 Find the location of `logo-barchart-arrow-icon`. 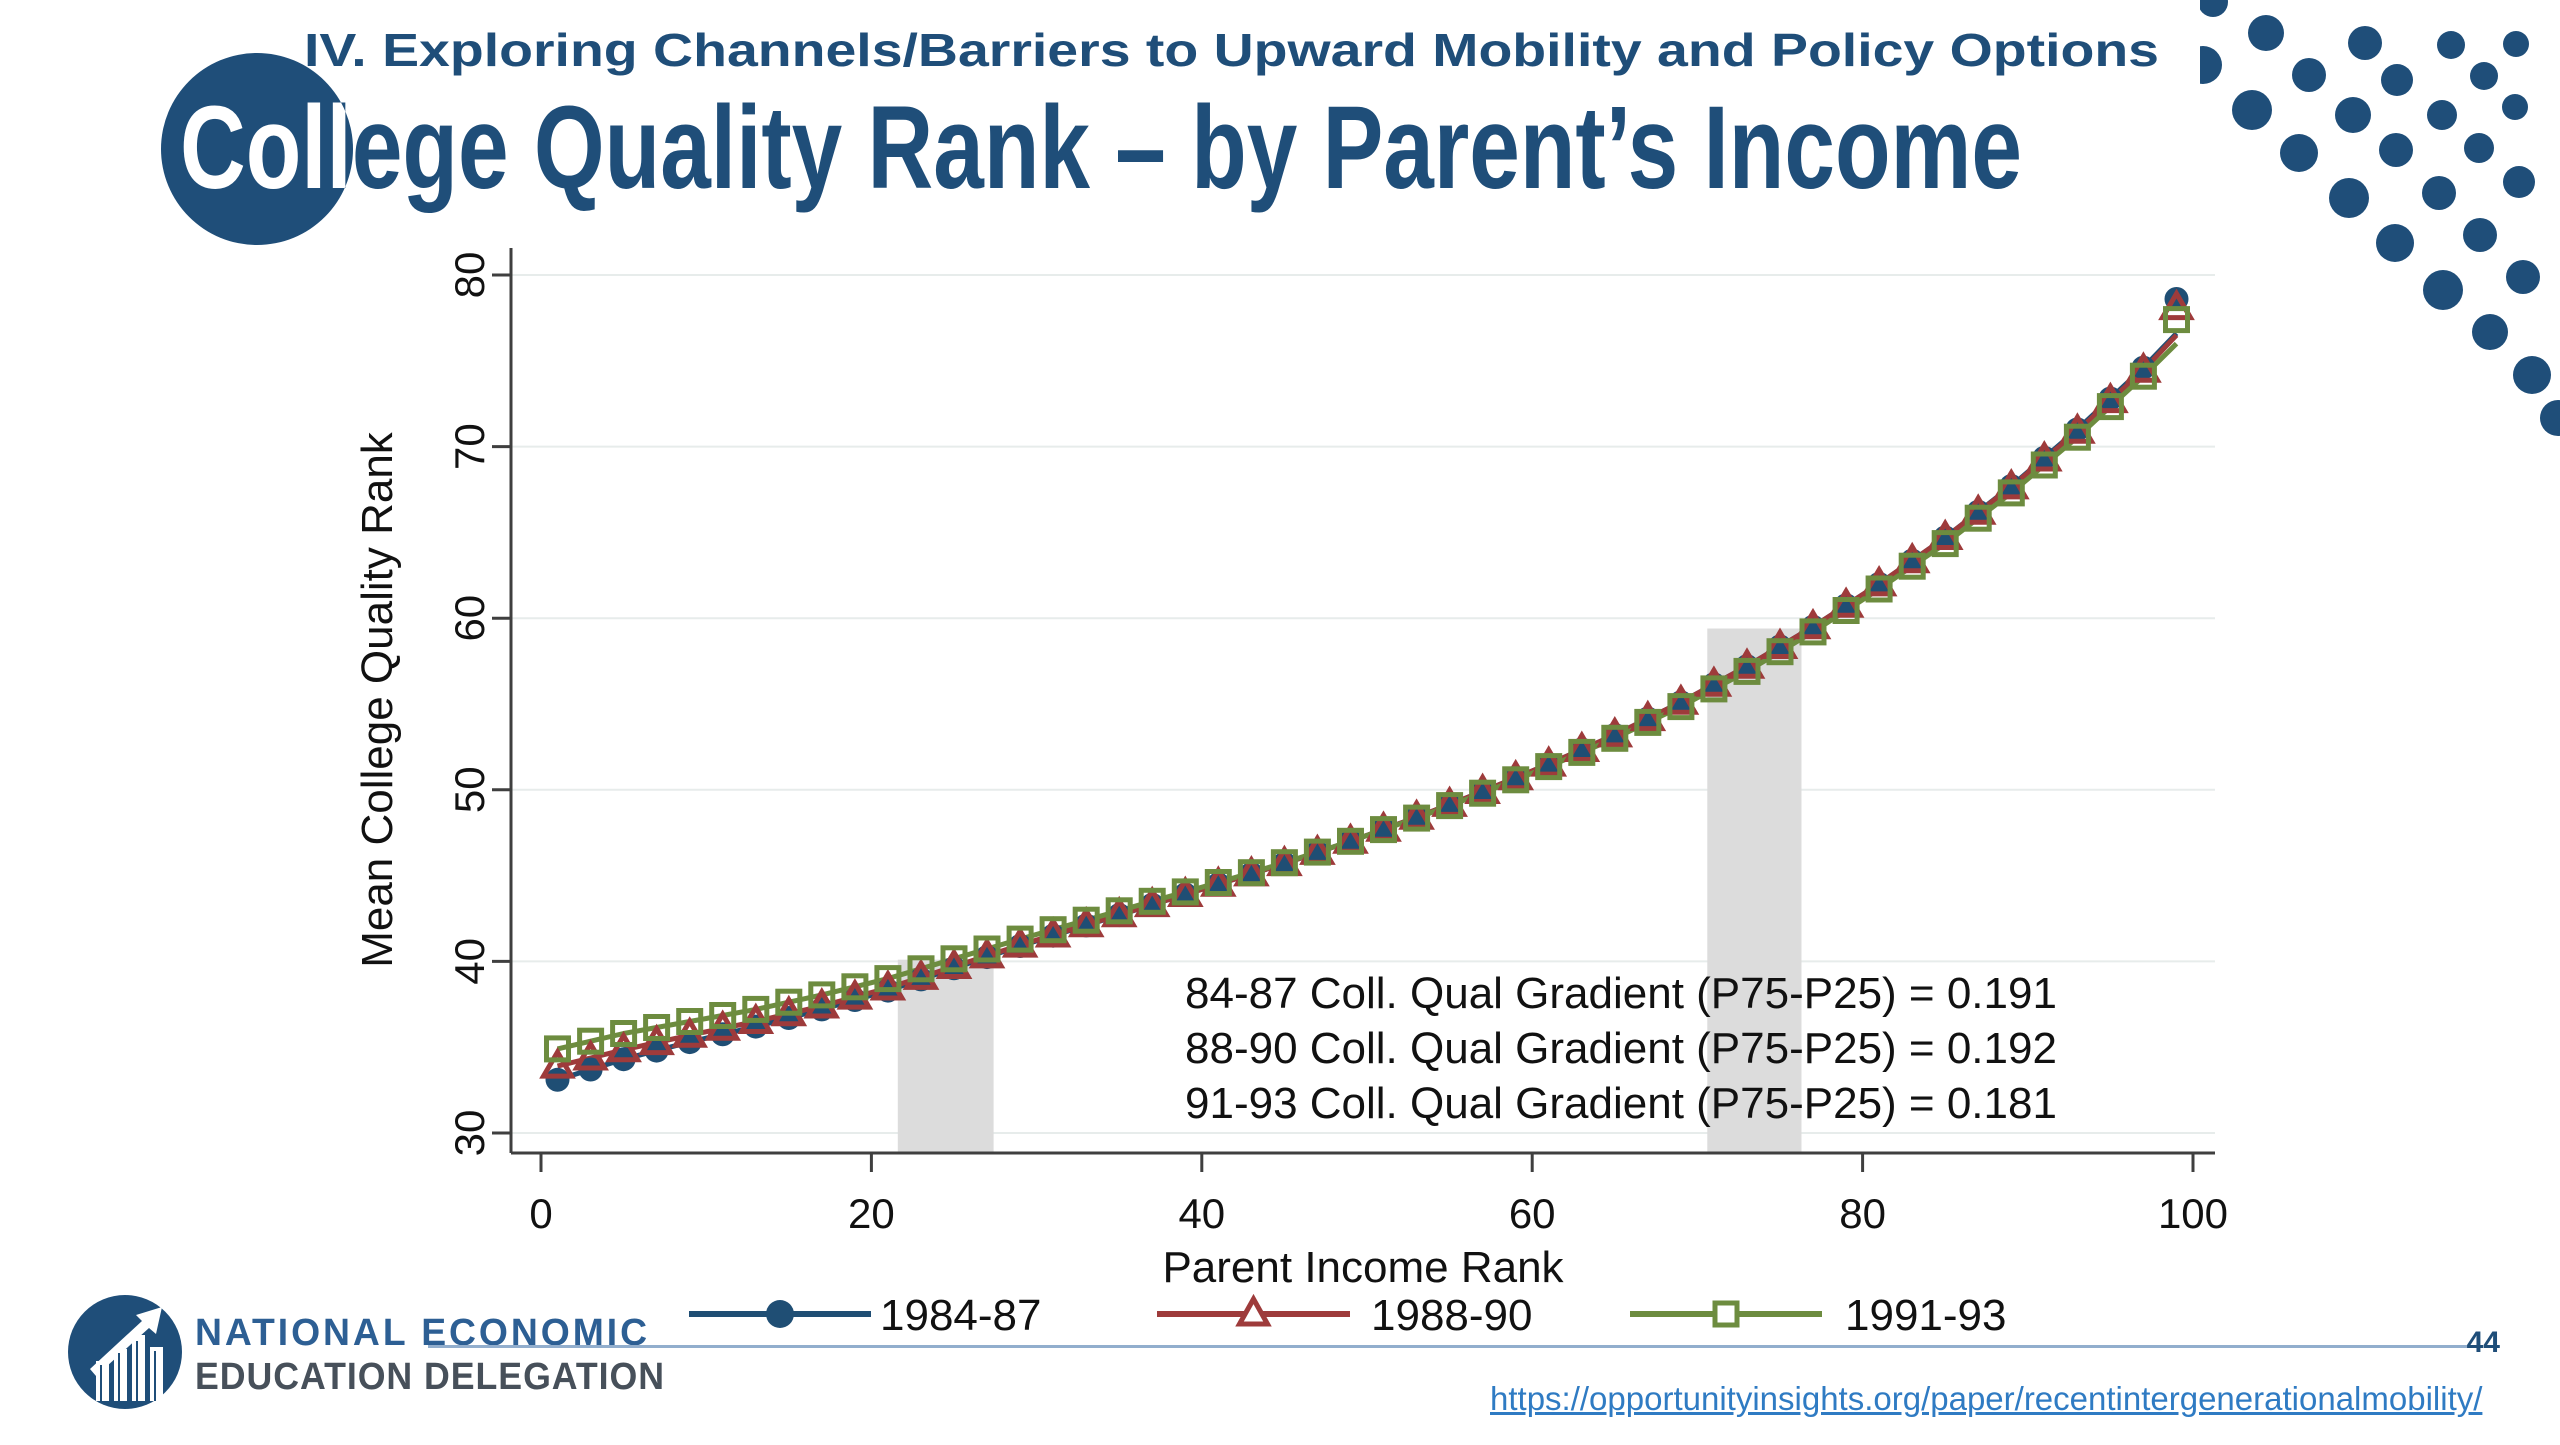

logo-barchart-arrow-icon is located at coordinates (126, 1354).